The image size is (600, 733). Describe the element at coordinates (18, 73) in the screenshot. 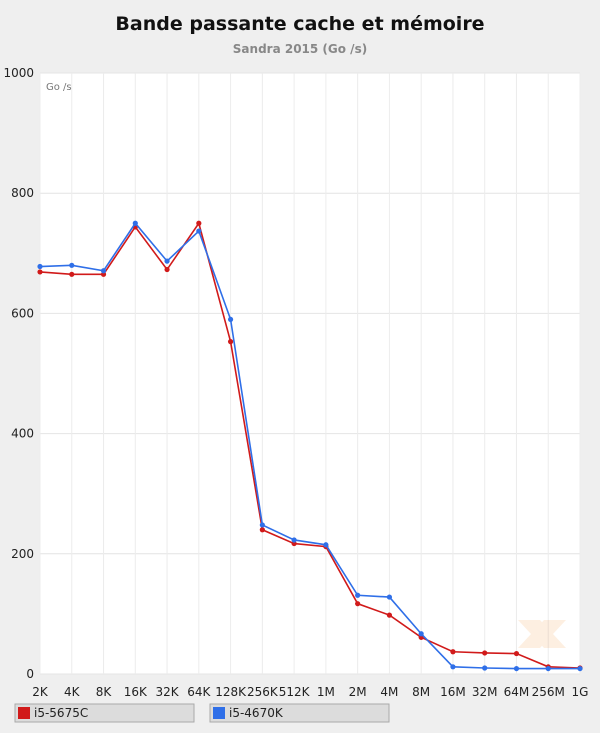

I see `y-tick-label: 1000` at that location.